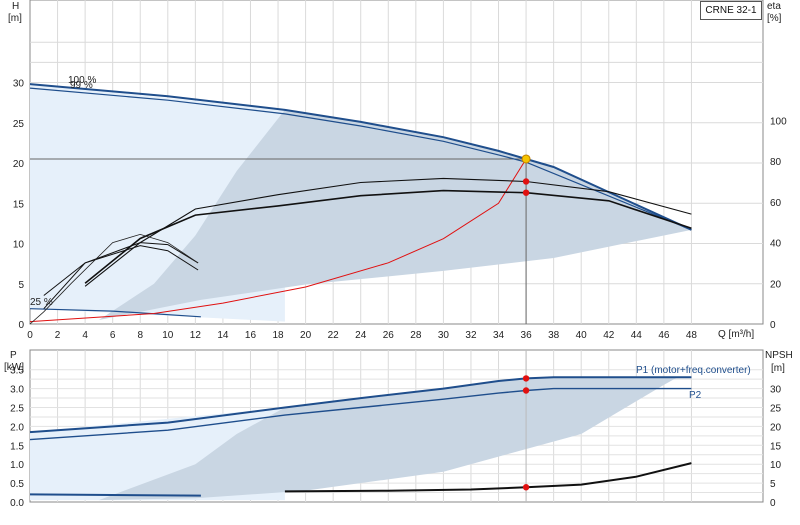 The height and width of the screenshot is (525, 800). Describe the element at coordinates (776, 162) in the screenshot. I see `eta-tick-label: 80` at that location.